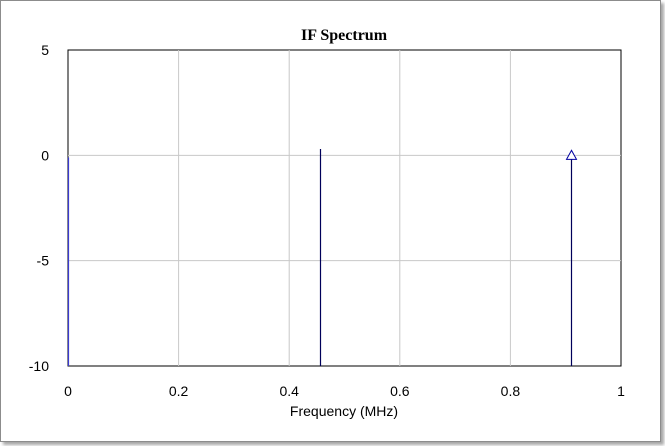 Image resolution: width=665 pixels, height=446 pixels. Describe the element at coordinates (289, 391) in the screenshot. I see `x-tick-label: 0.4` at that location.